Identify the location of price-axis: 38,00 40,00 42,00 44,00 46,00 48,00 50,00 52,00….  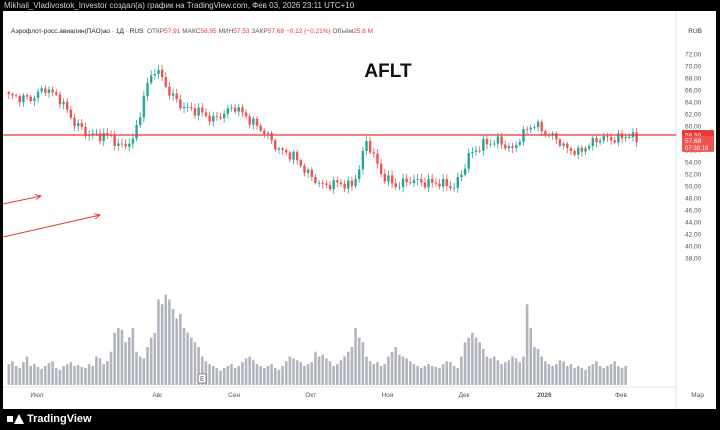
(693, 157).